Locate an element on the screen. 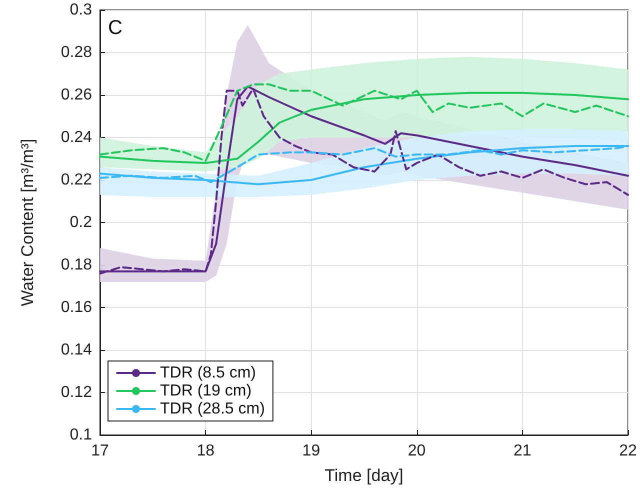  x-tick-label: 18 is located at coordinates (205, 451).